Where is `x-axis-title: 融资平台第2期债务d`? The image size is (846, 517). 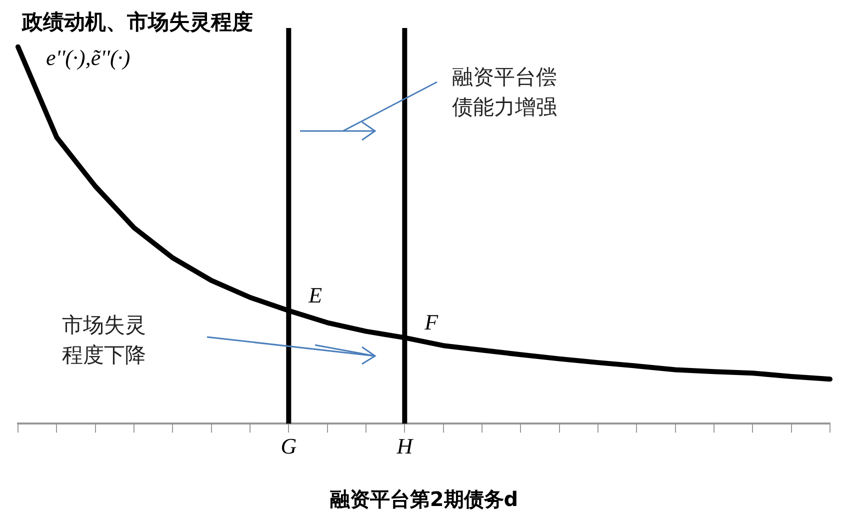 x-axis-title: 融资平台第2期债务d is located at coordinates (424, 499).